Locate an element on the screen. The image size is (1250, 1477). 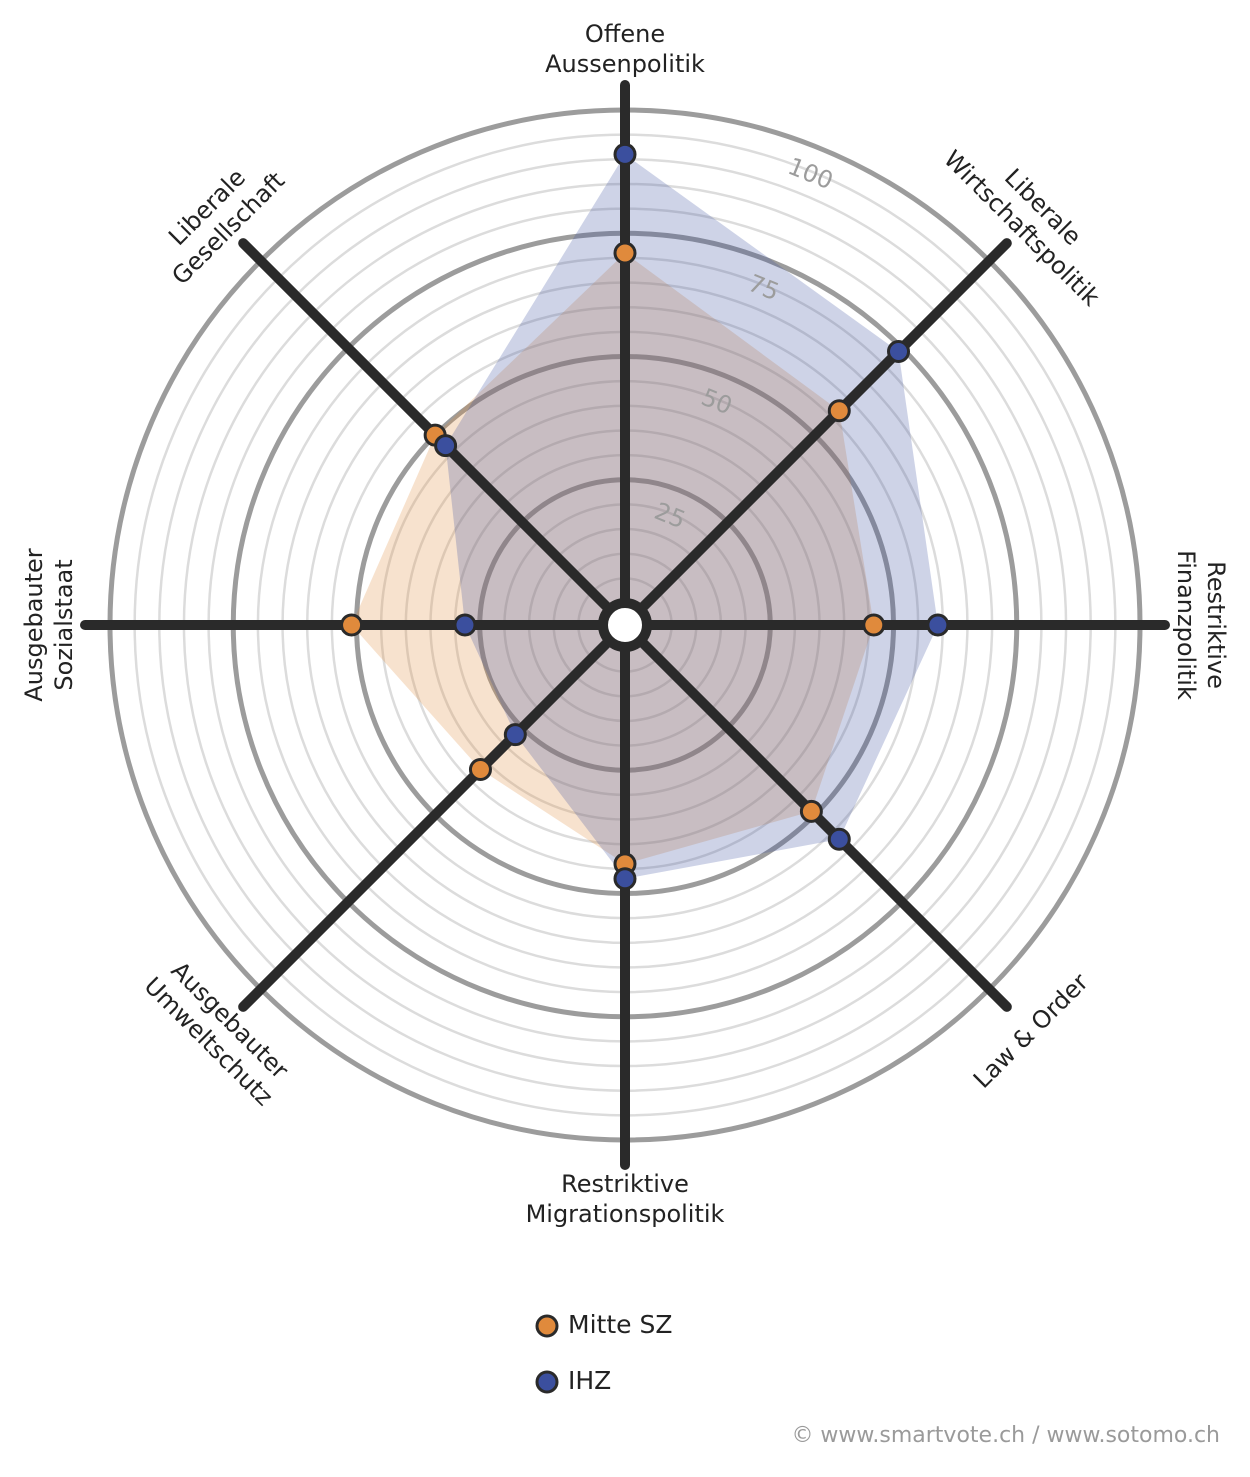
axis-label-line: Aussenpolitik is located at coordinates (625, 64).